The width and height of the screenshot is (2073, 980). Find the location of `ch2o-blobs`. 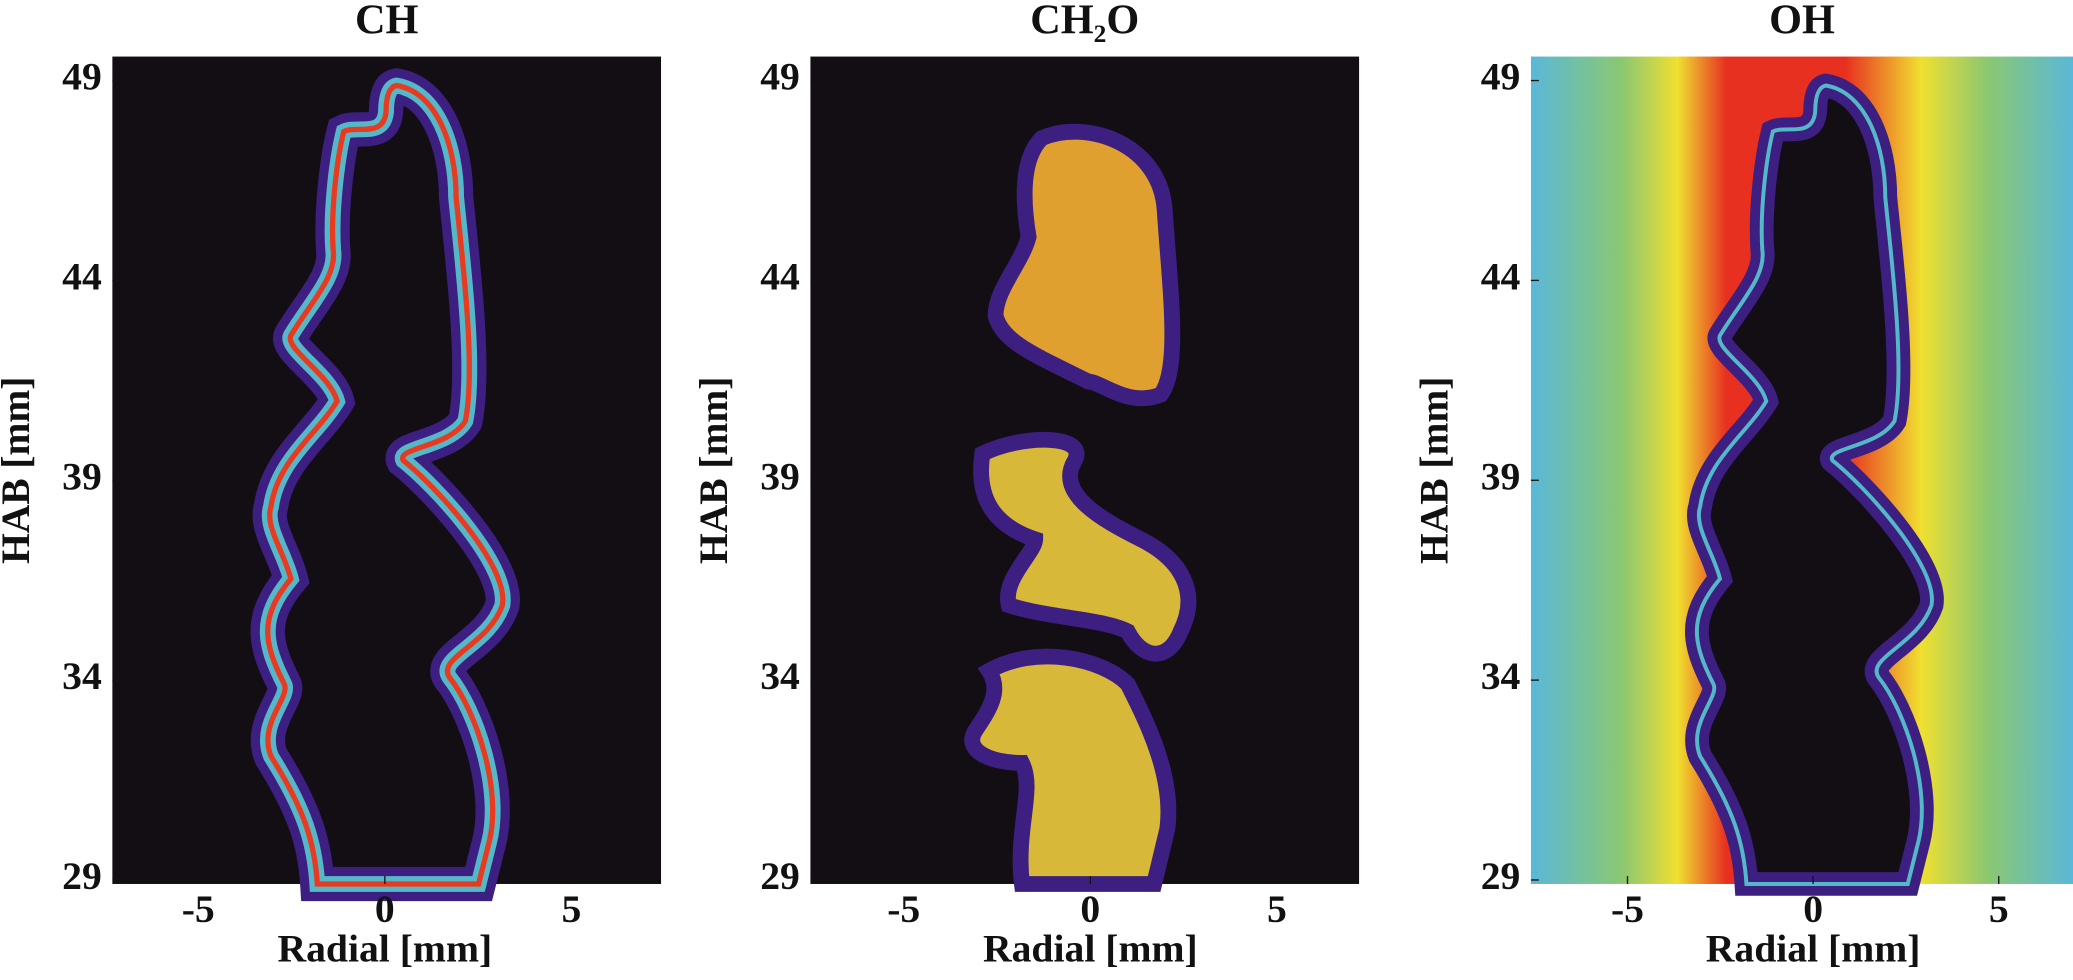

ch2o-blobs is located at coordinates (1080, 507).